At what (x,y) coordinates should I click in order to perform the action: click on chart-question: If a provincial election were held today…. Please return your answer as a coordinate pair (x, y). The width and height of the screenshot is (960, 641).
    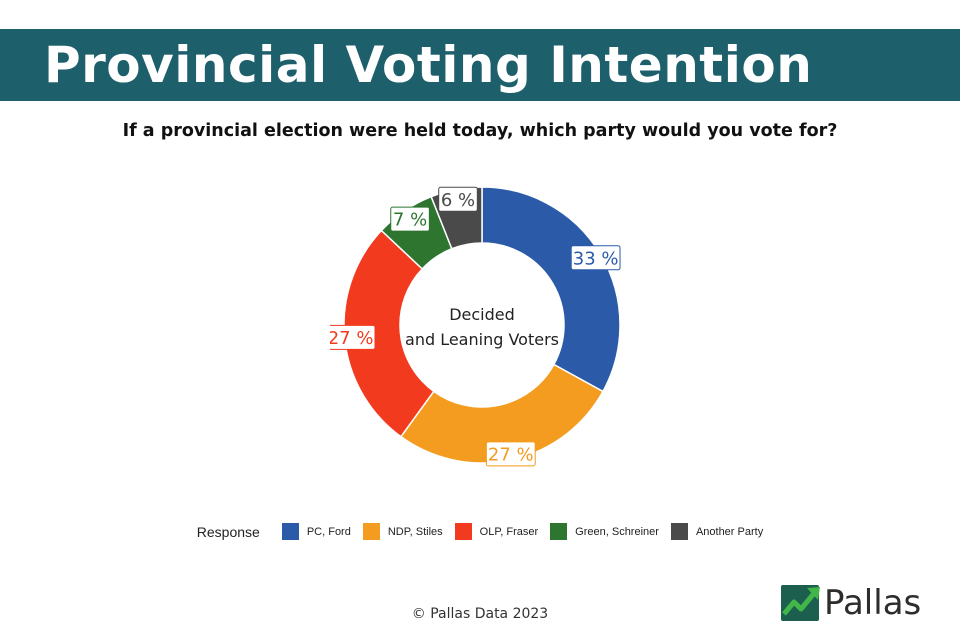
    Looking at the image, I should click on (480, 131).